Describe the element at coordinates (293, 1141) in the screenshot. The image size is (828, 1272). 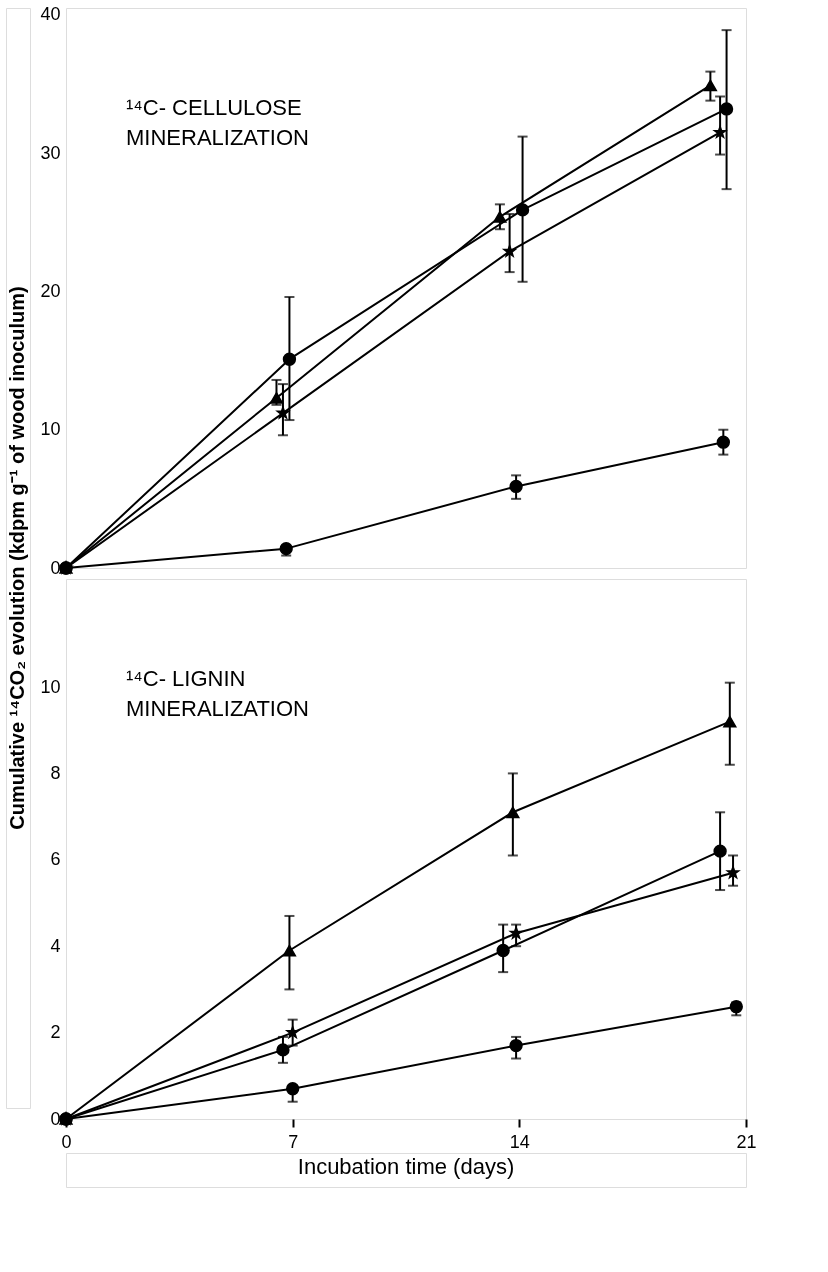
I see `x-tick-label: 7` at that location.